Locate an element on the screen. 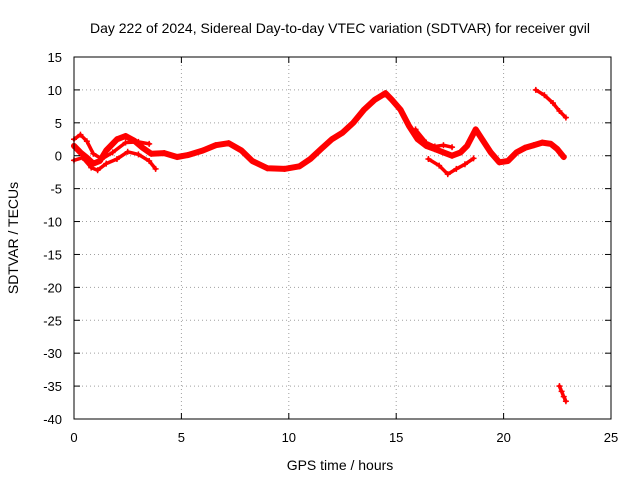 The width and height of the screenshot is (640, 480). series-track-outlier is located at coordinates (562, 393).